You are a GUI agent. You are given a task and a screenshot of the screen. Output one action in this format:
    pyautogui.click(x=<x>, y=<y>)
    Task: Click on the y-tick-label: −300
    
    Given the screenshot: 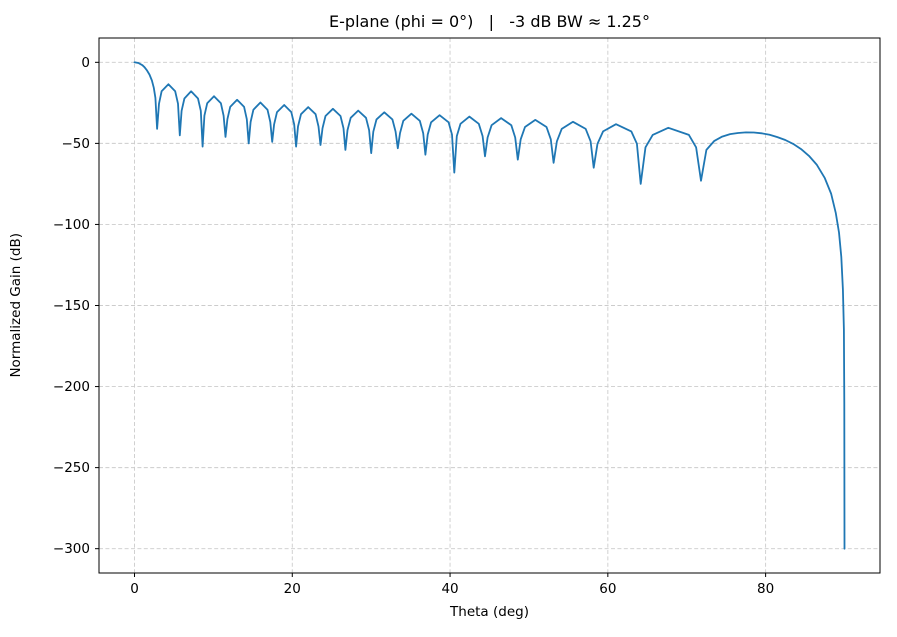 What is the action you would take?
    pyautogui.click(x=71, y=549)
    